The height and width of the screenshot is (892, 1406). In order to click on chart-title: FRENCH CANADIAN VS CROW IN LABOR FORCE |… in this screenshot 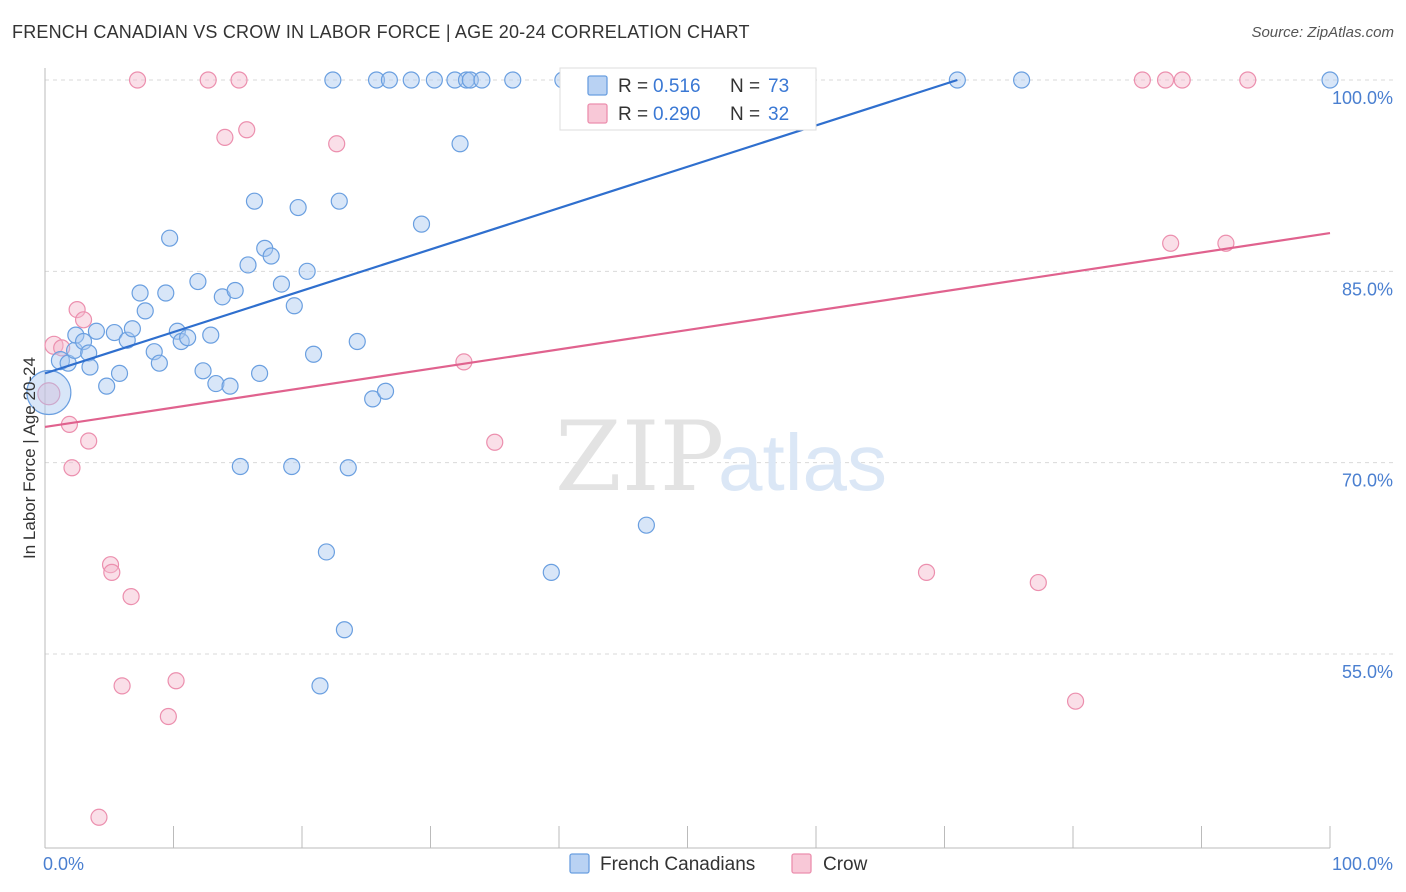, I will do `click(381, 32)`.